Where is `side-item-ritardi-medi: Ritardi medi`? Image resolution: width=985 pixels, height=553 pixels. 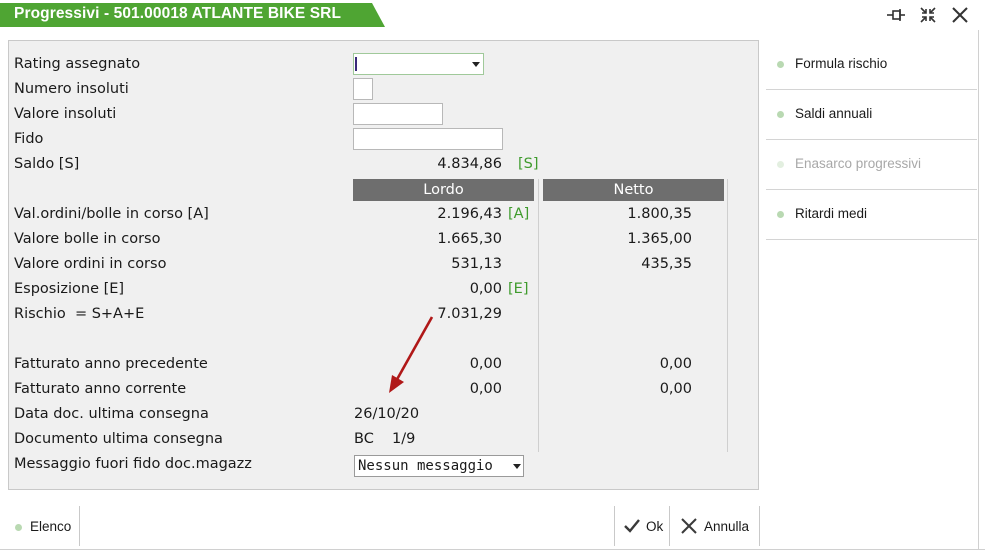 side-item-ritardi-medi: Ritardi medi is located at coordinates (871, 215).